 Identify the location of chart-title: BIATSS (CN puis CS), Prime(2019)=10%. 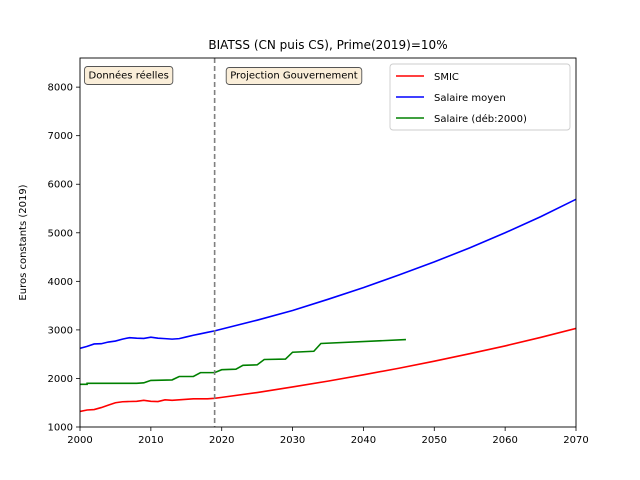
(327, 45).